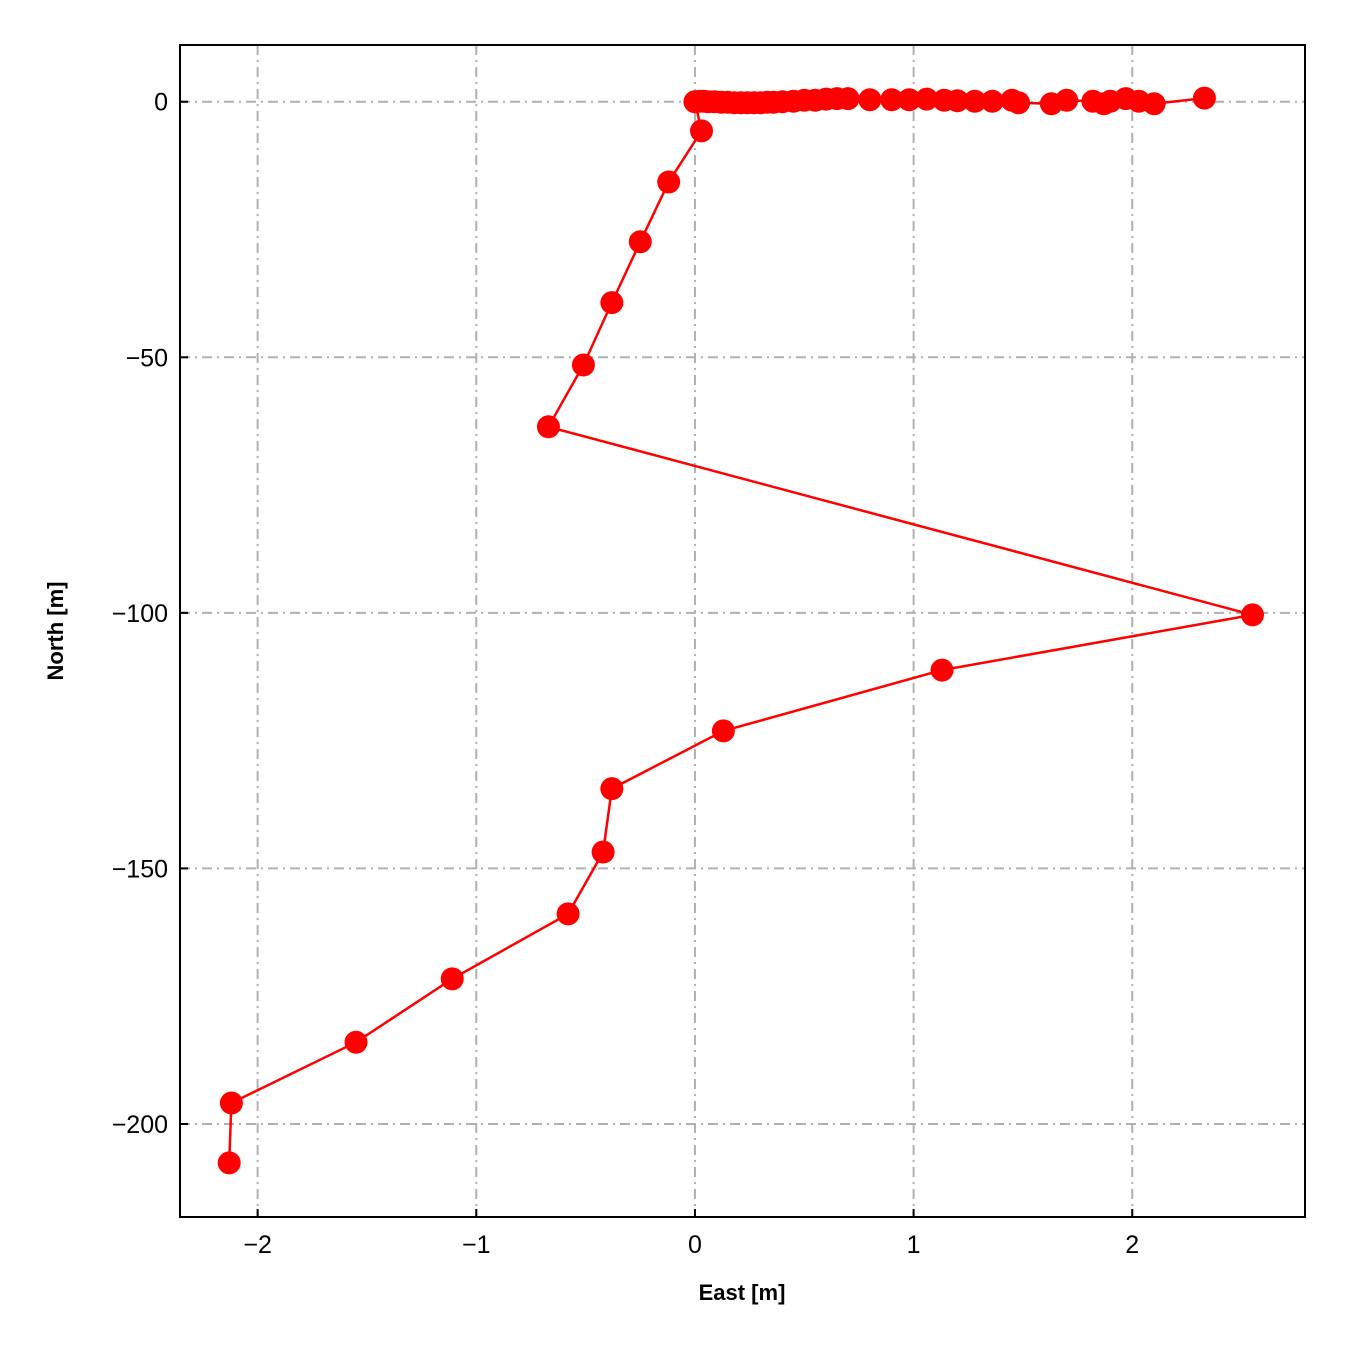 The height and width of the screenshot is (1355, 1350). What do you see at coordinates (695, 1245) in the screenshot?
I see `x-tick-label: 0` at bounding box center [695, 1245].